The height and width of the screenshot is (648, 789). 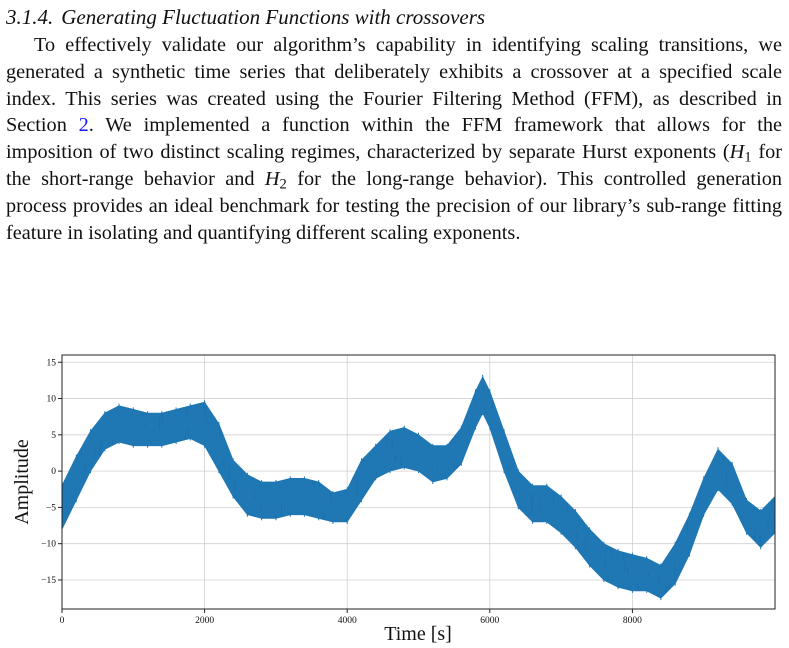 I want to click on y-axis-label: Amplitude, so click(x=22, y=482).